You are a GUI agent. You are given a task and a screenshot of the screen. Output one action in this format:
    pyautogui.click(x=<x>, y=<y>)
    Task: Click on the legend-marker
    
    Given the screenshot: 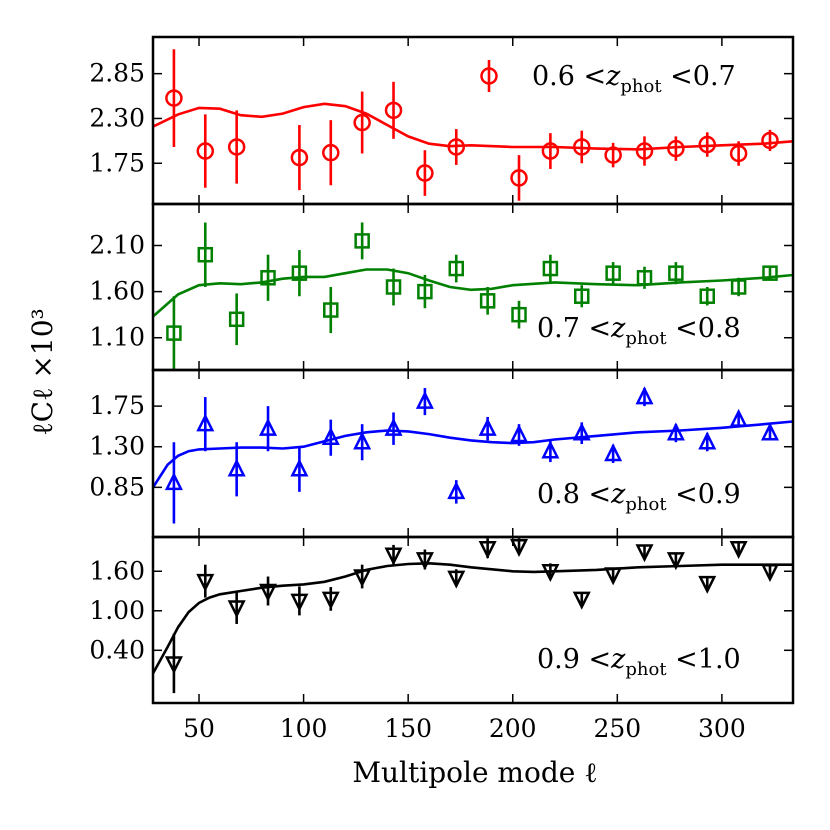 What is the action you would take?
    pyautogui.click(x=489, y=76)
    